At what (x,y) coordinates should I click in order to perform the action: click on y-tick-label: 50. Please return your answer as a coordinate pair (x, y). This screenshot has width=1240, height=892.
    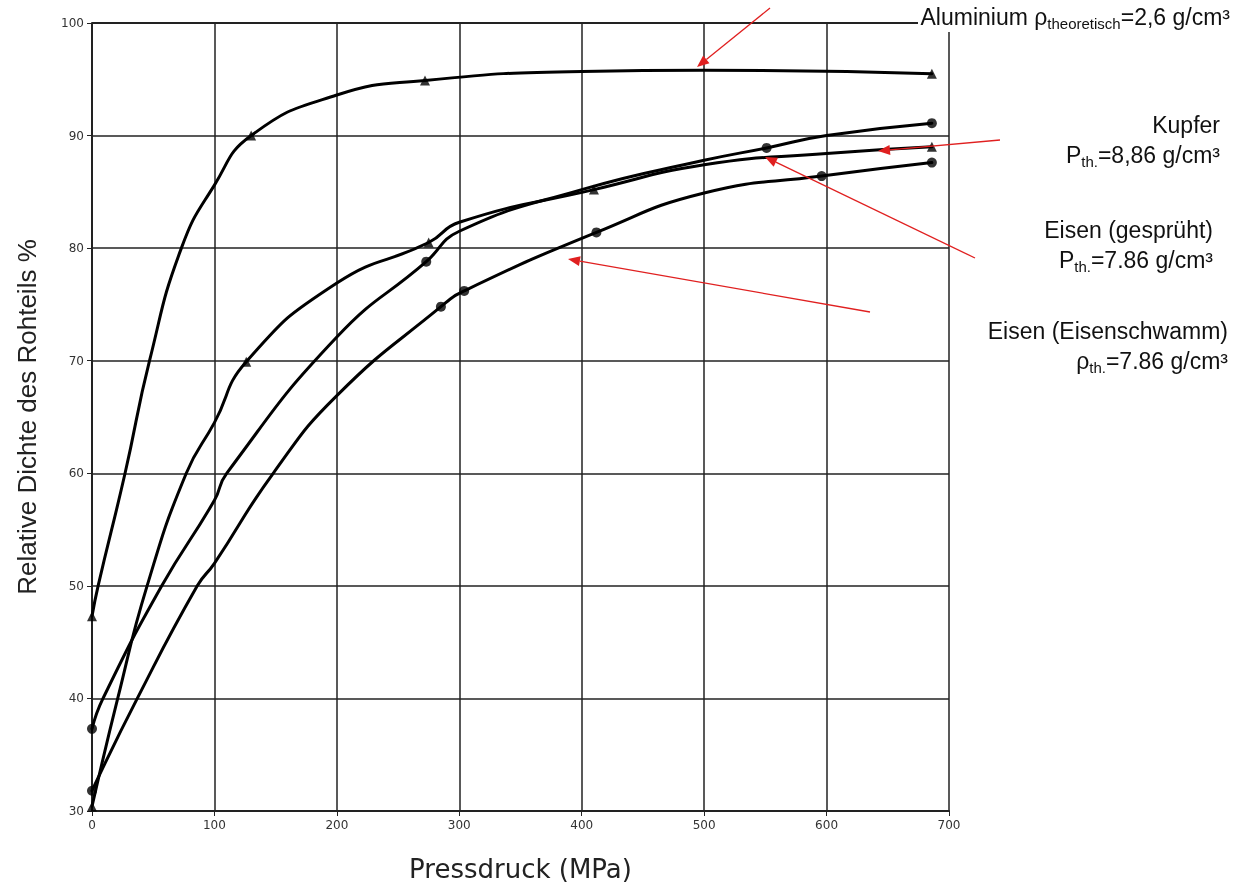
    Looking at the image, I should click on (76, 585).